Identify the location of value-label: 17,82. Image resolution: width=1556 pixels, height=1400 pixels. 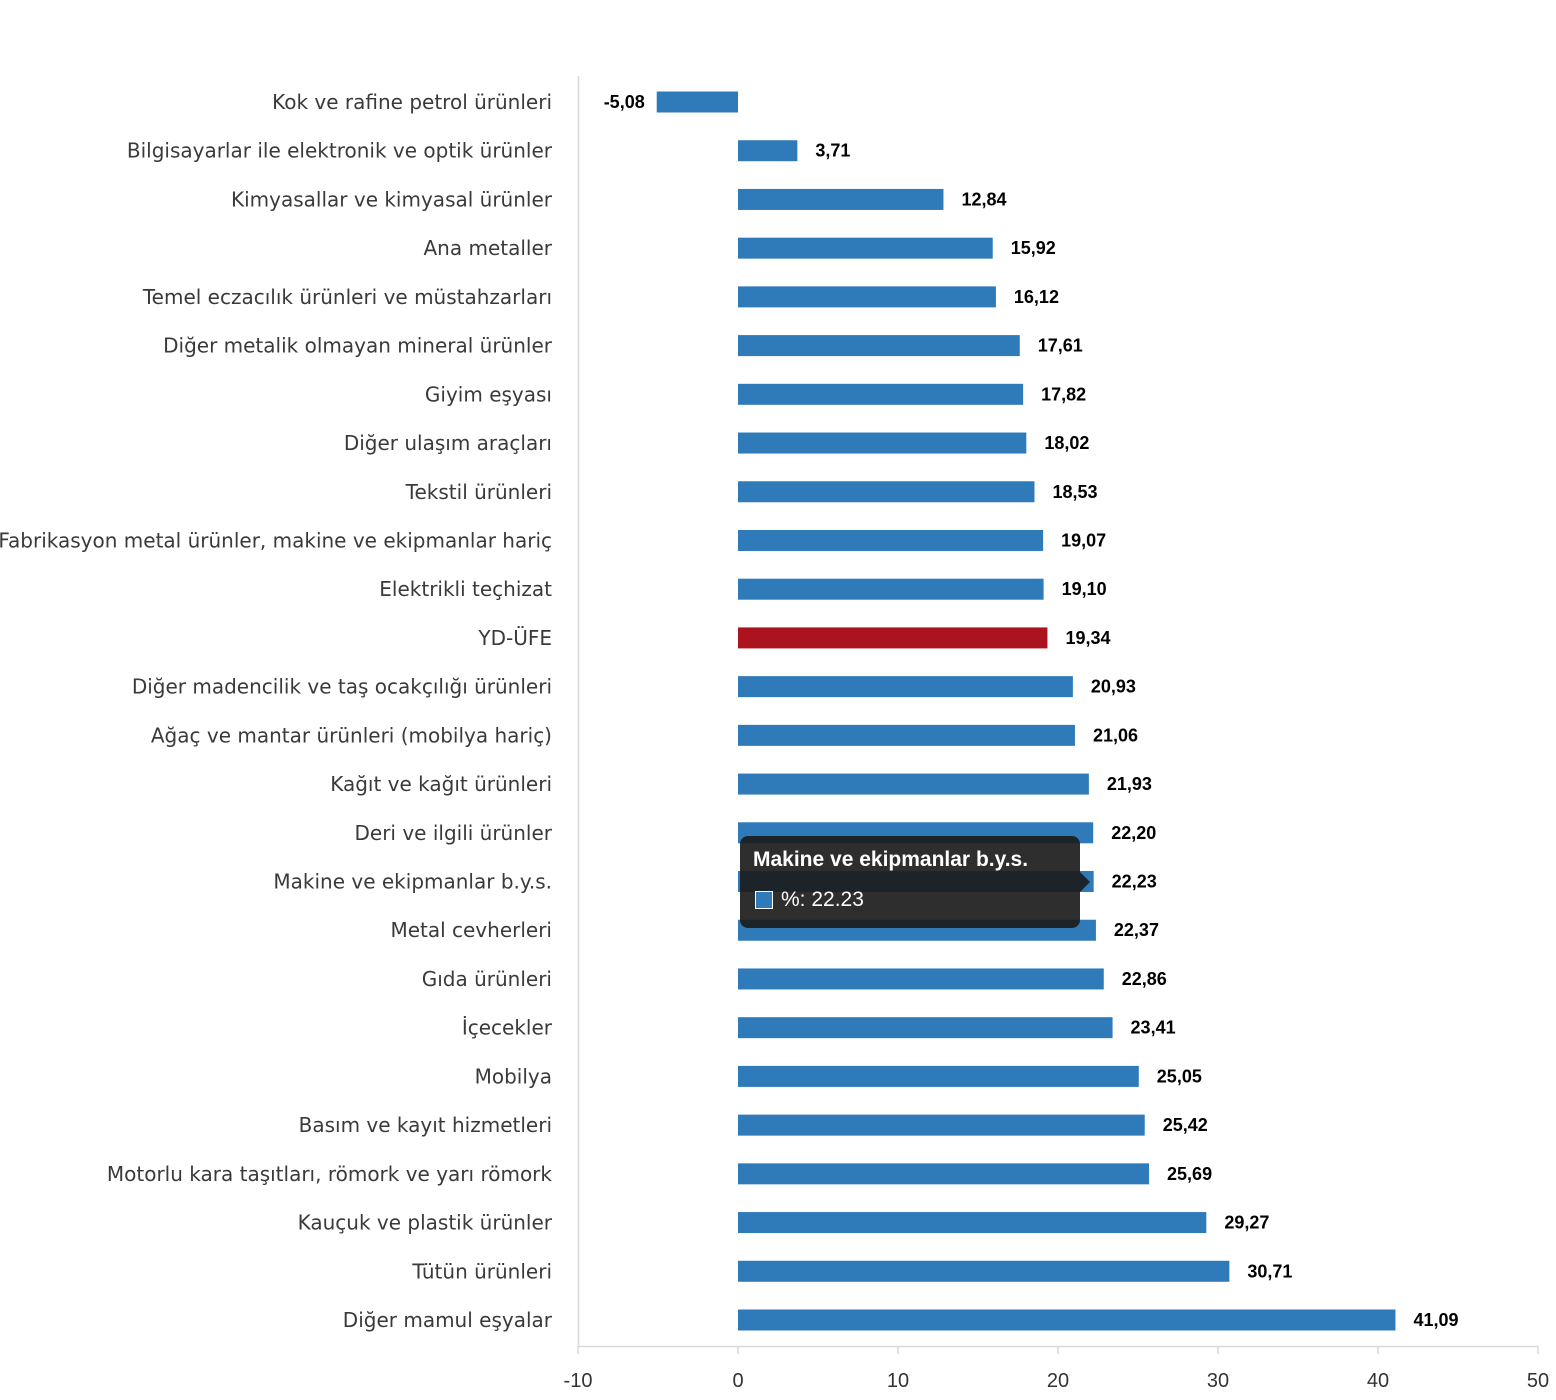
(1063, 394).